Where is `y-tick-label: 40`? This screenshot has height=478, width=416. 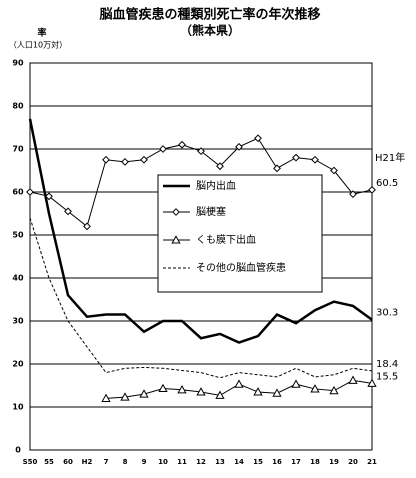 y-tick-label: 40 is located at coordinates (18, 278).